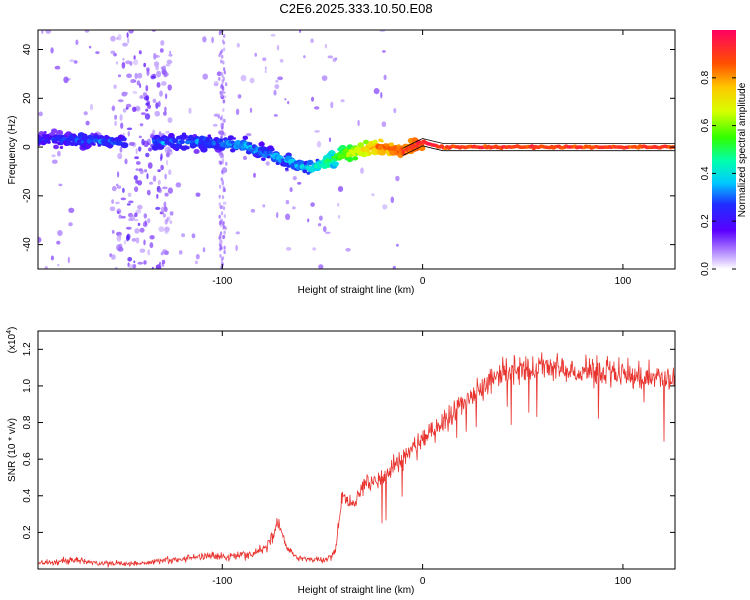  What do you see at coordinates (27, 495) in the screenshot?
I see `y-tick-label: 0.4` at bounding box center [27, 495].